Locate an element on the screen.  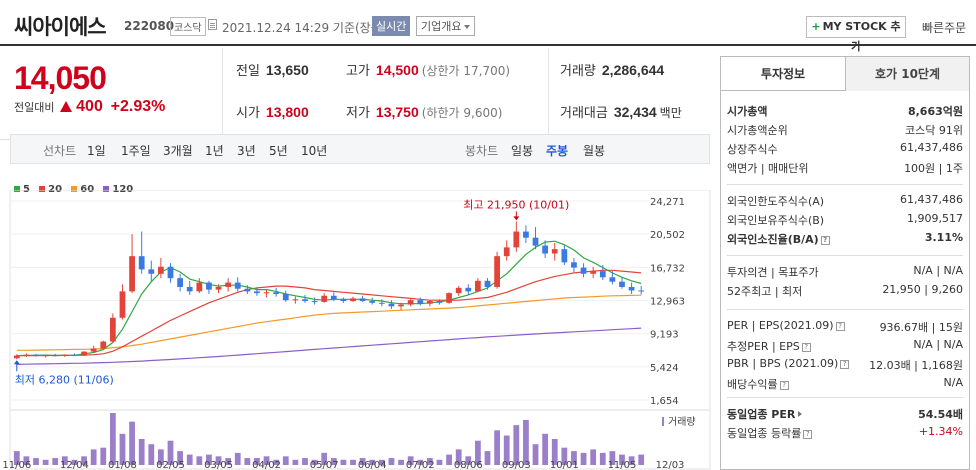
info-row-label: 52주최고 | 최저 is located at coordinates (765, 291).